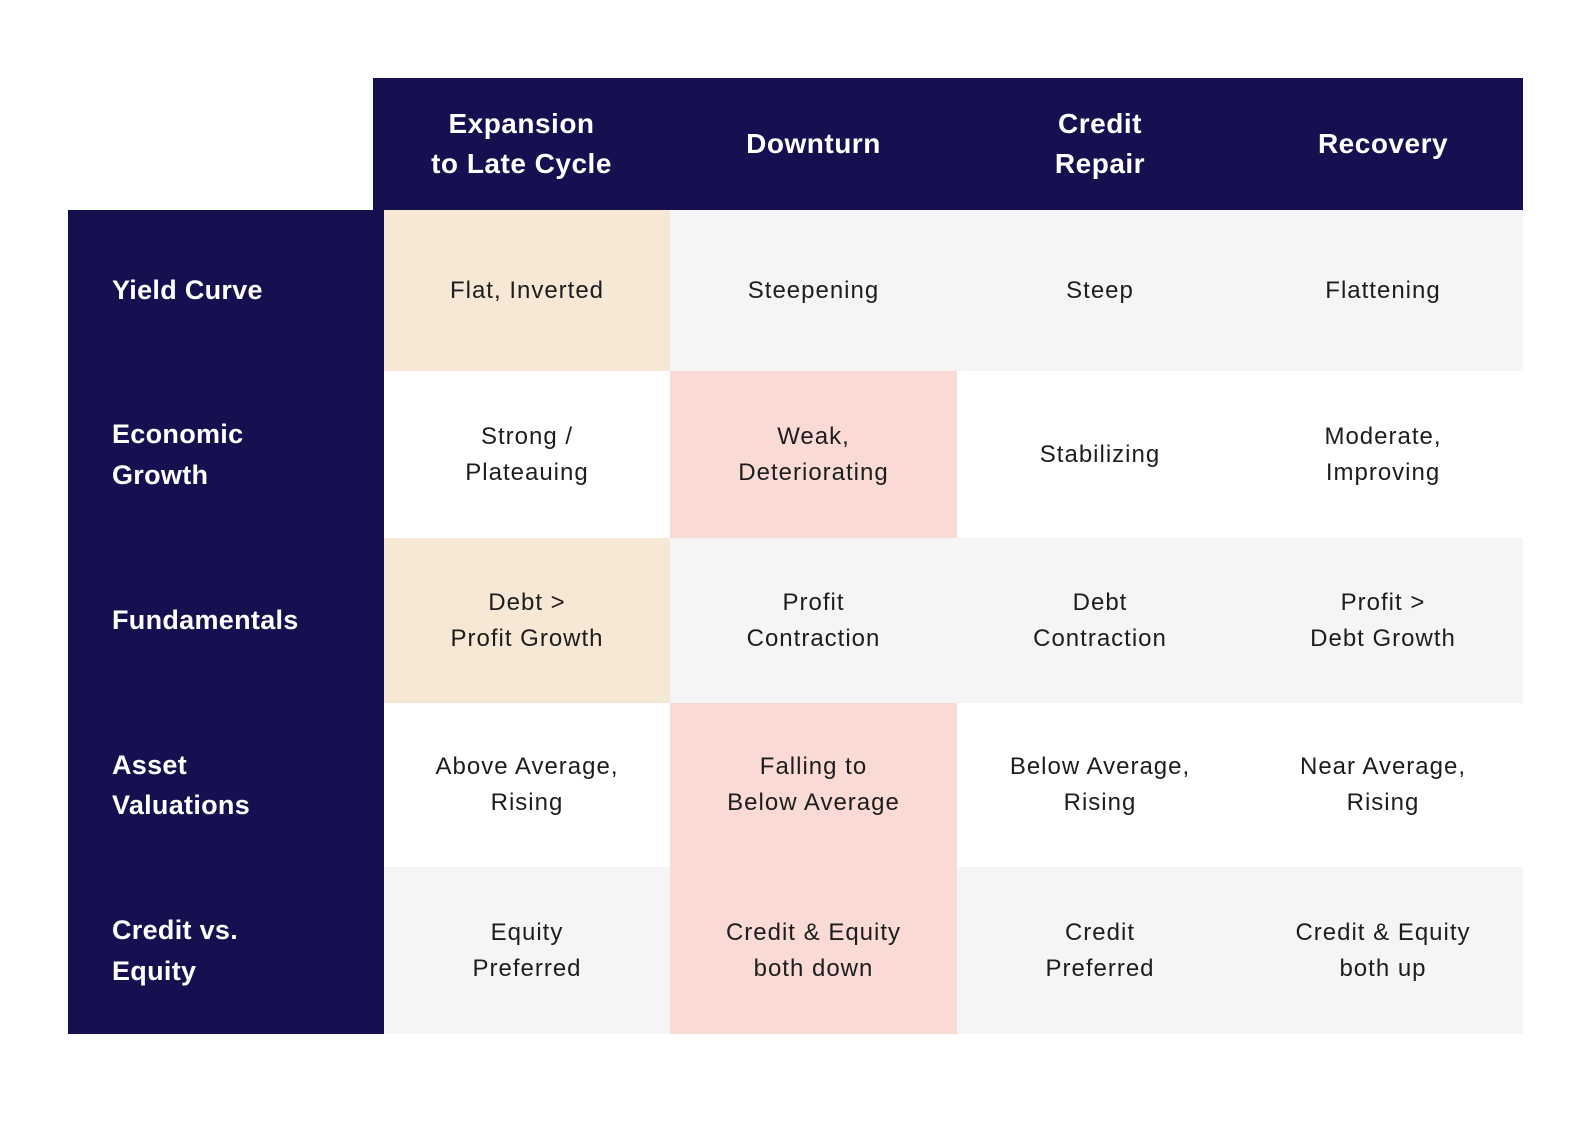  Describe the element at coordinates (813, 620) in the screenshot. I see `cell-fundamentals-downturn: Profit Contraction` at that location.